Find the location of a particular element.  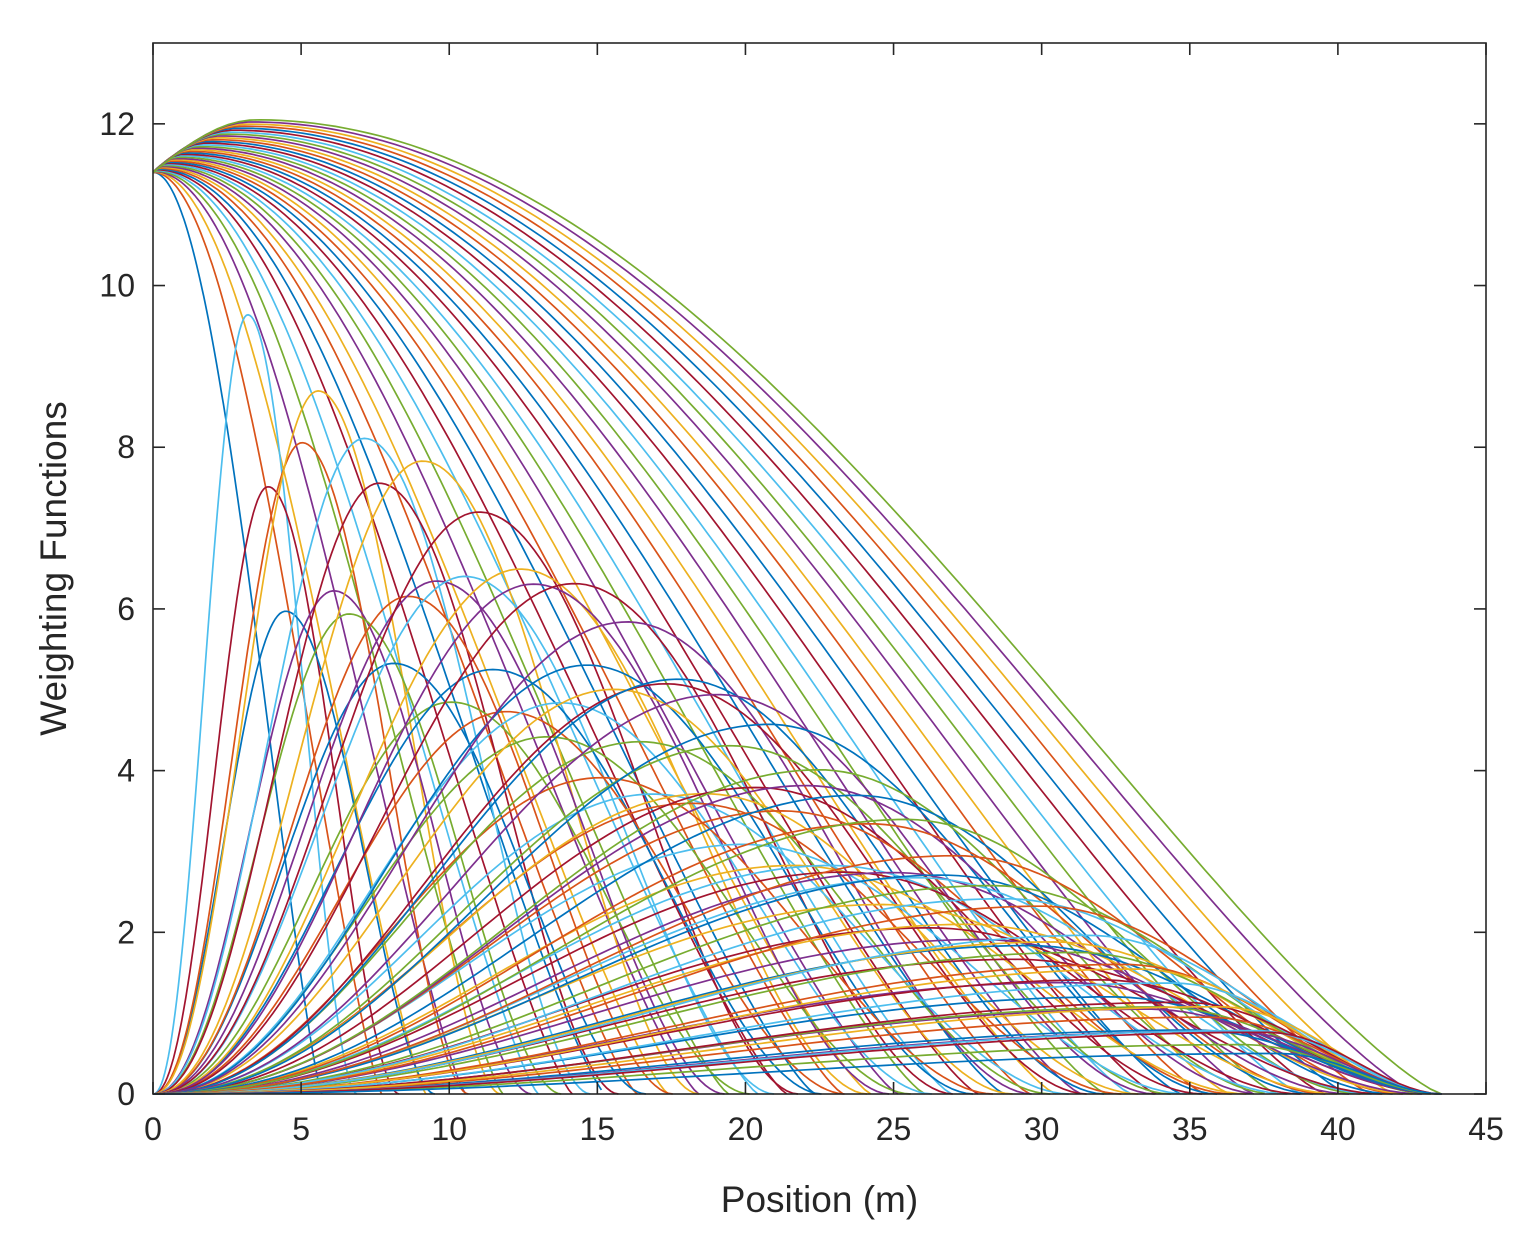

x-tick-label: 20 is located at coordinates (746, 1129).